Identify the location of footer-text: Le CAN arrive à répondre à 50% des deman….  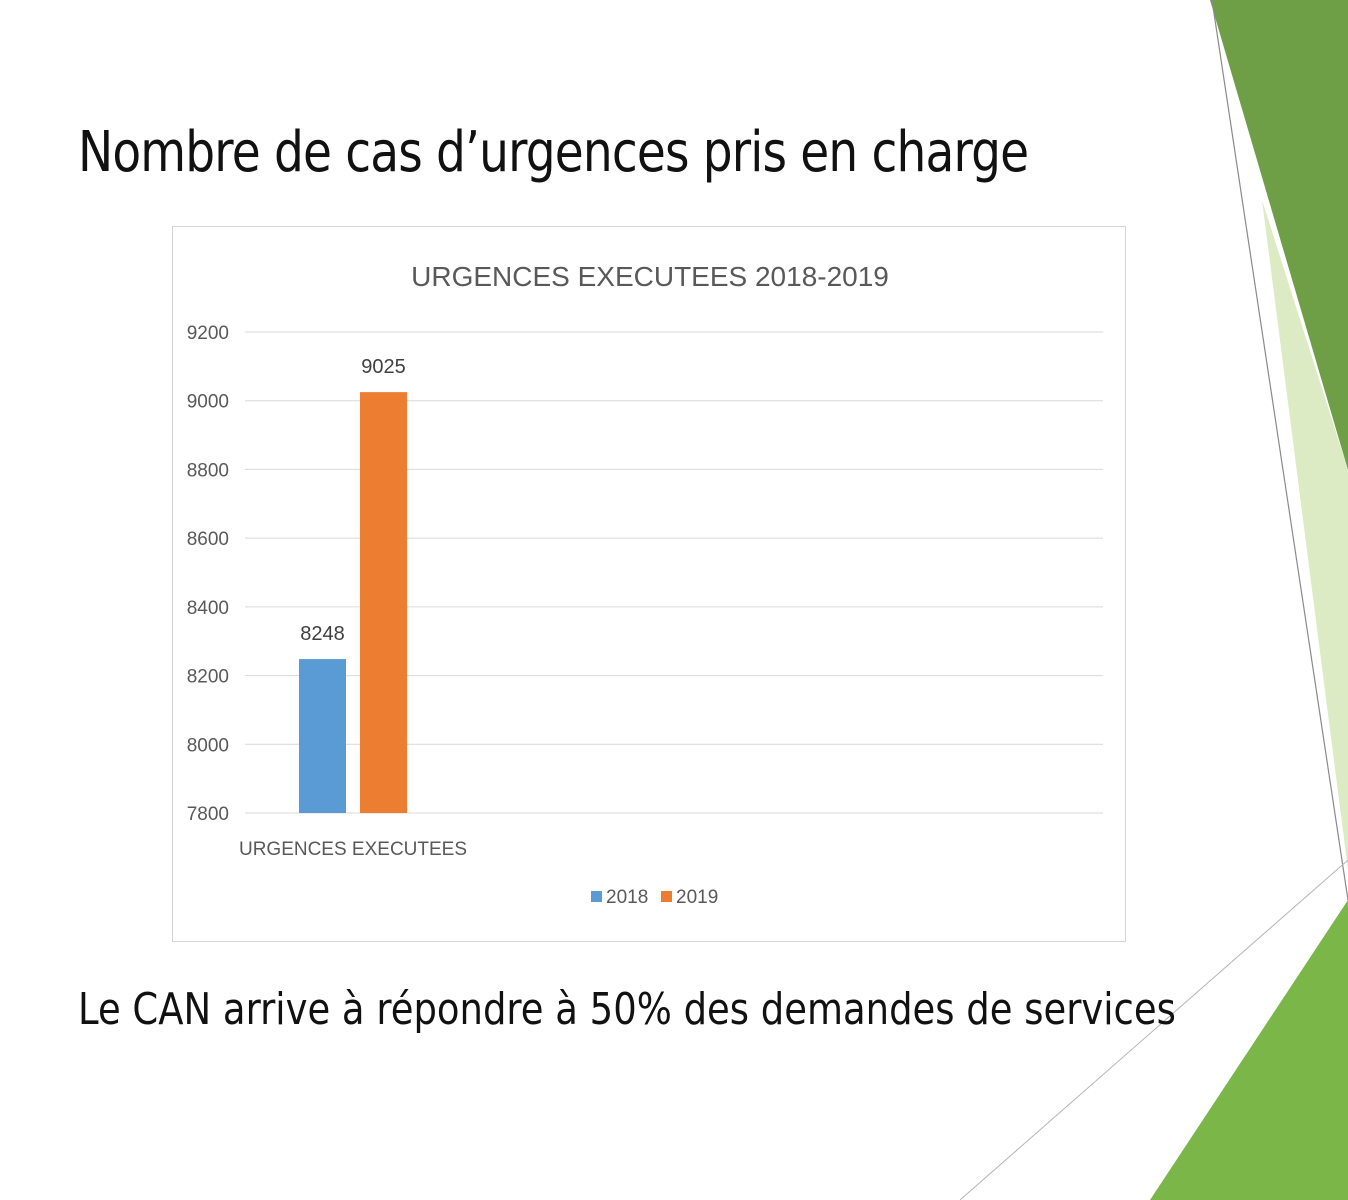
(627, 1009).